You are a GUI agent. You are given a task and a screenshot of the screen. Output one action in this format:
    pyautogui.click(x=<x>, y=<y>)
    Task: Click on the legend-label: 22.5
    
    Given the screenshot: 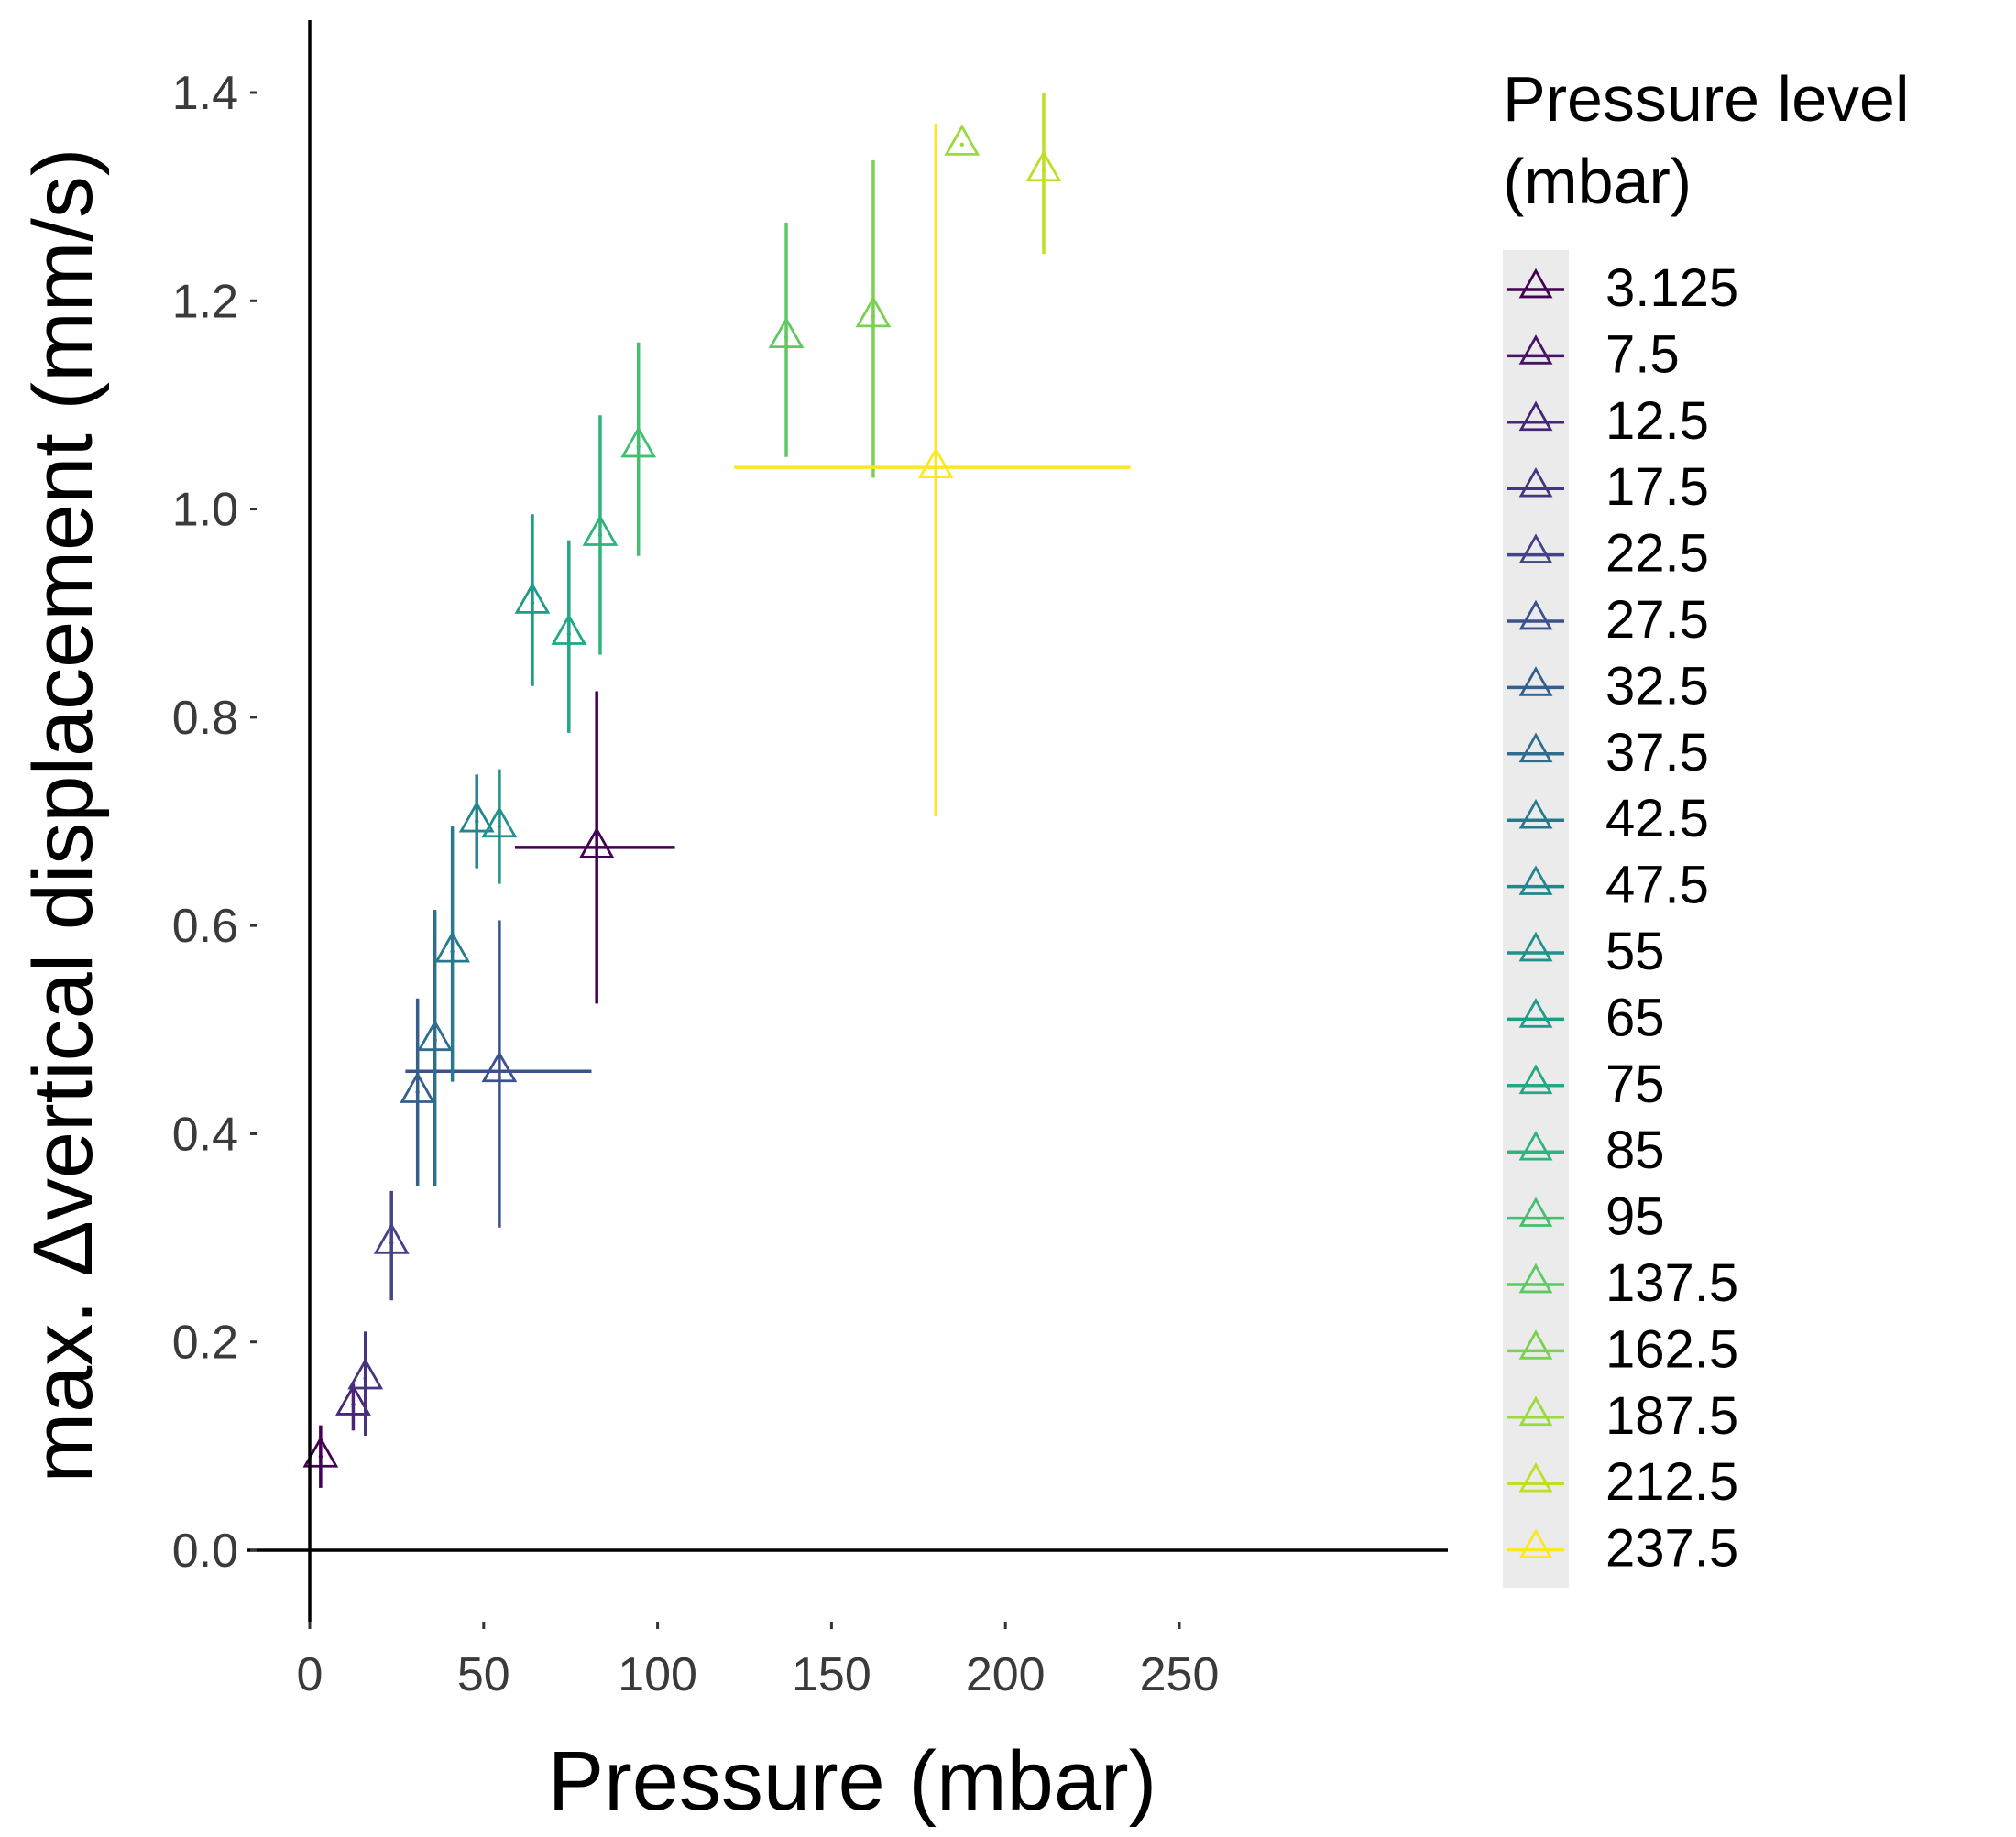 What is the action you would take?
    pyautogui.click(x=1657, y=554)
    